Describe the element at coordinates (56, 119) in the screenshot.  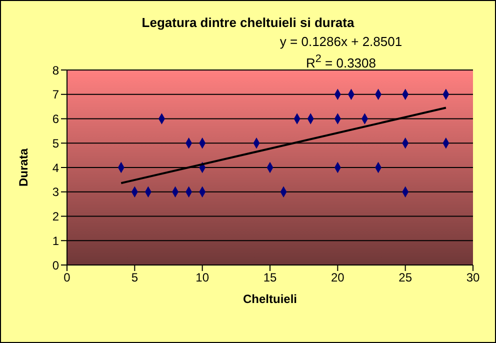
I see `y-tick-label: 6` at that location.